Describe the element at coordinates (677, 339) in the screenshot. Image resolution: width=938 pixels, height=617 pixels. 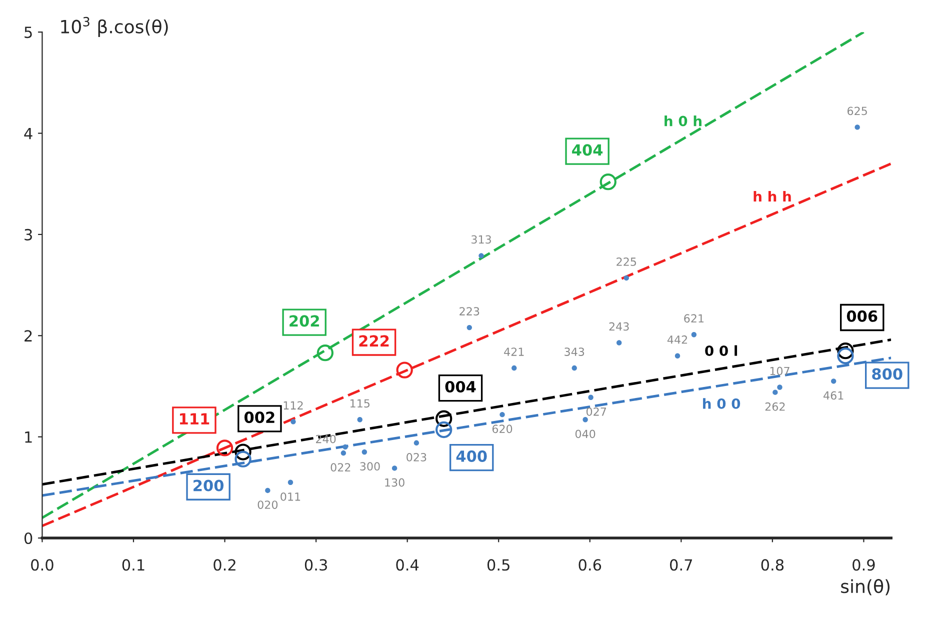
I see `annotation: 442` at that location.